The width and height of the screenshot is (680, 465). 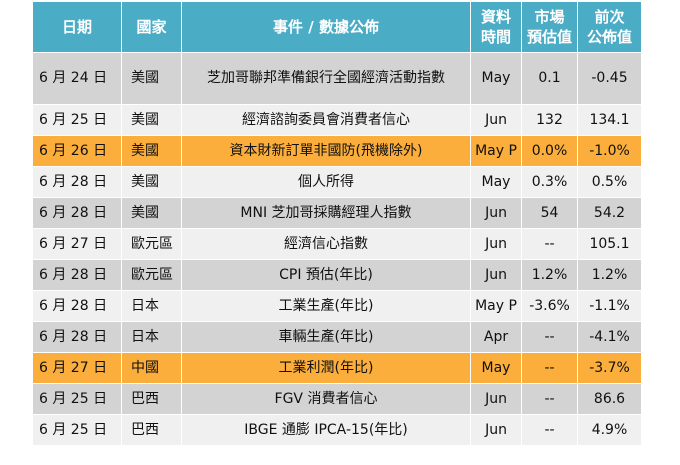 What do you see at coordinates (326, 275) in the screenshot?
I see `row-event: CPI 預估(年比)` at bounding box center [326, 275].